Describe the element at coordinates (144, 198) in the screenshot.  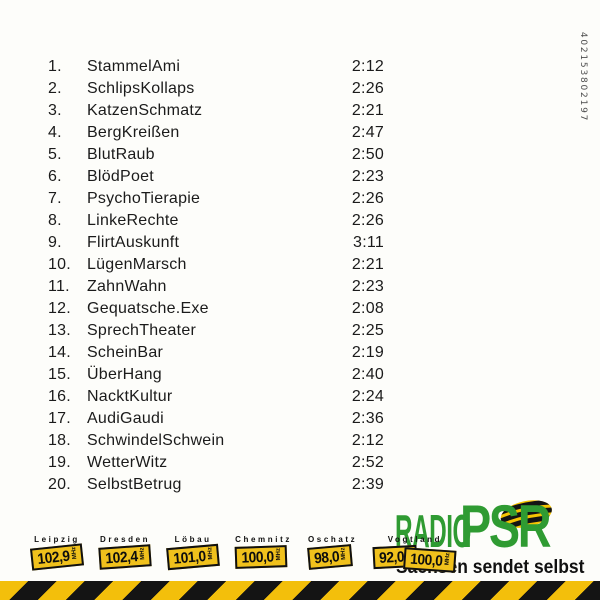
I see `track-title: PsychoTierapie` at that location.